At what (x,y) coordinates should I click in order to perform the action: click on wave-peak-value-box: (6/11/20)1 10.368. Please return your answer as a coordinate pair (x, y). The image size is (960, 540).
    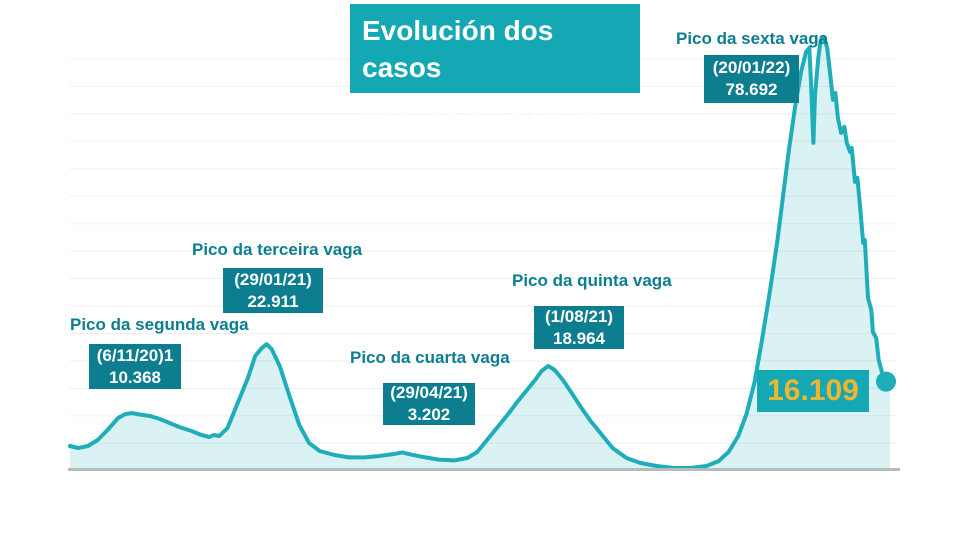
    Looking at the image, I should click on (135, 366).